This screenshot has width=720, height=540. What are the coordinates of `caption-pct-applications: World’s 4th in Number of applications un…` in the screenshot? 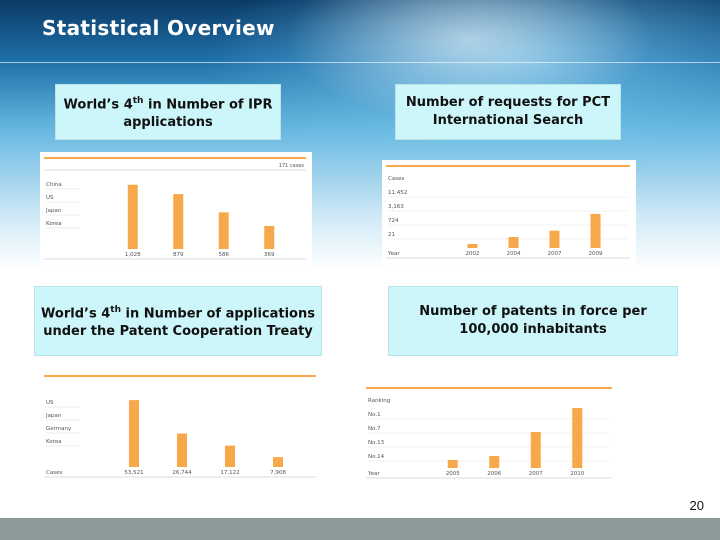 It's located at (178, 321).